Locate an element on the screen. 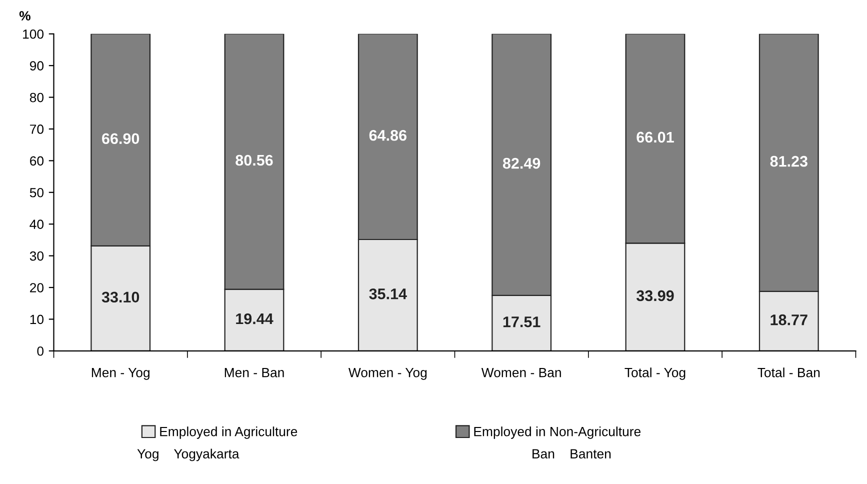 The height and width of the screenshot is (484, 867). data-label: 19.44 is located at coordinates (255, 318).